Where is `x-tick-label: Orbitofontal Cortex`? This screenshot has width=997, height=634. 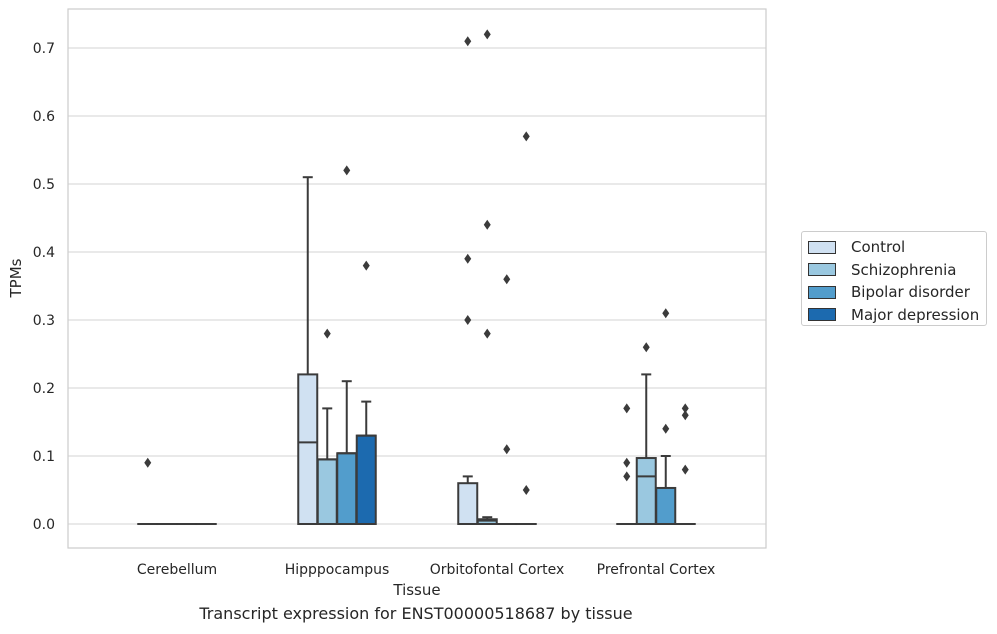
x-tick-label: Orbitofontal Cortex is located at coordinates (497, 570).